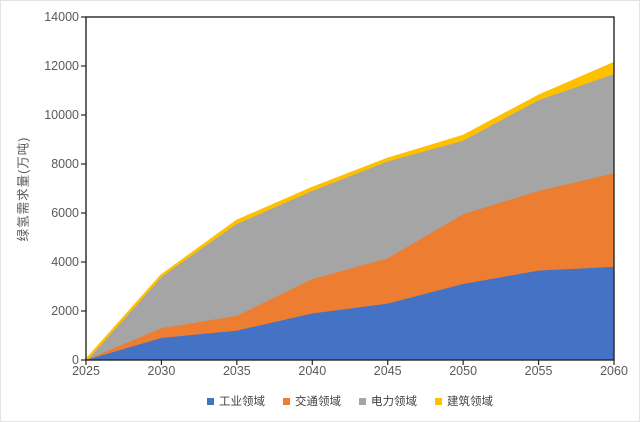 The image size is (640, 422). What do you see at coordinates (318, 402) in the screenshot?
I see `legend-label-transport: 交通领域` at bounding box center [318, 402].